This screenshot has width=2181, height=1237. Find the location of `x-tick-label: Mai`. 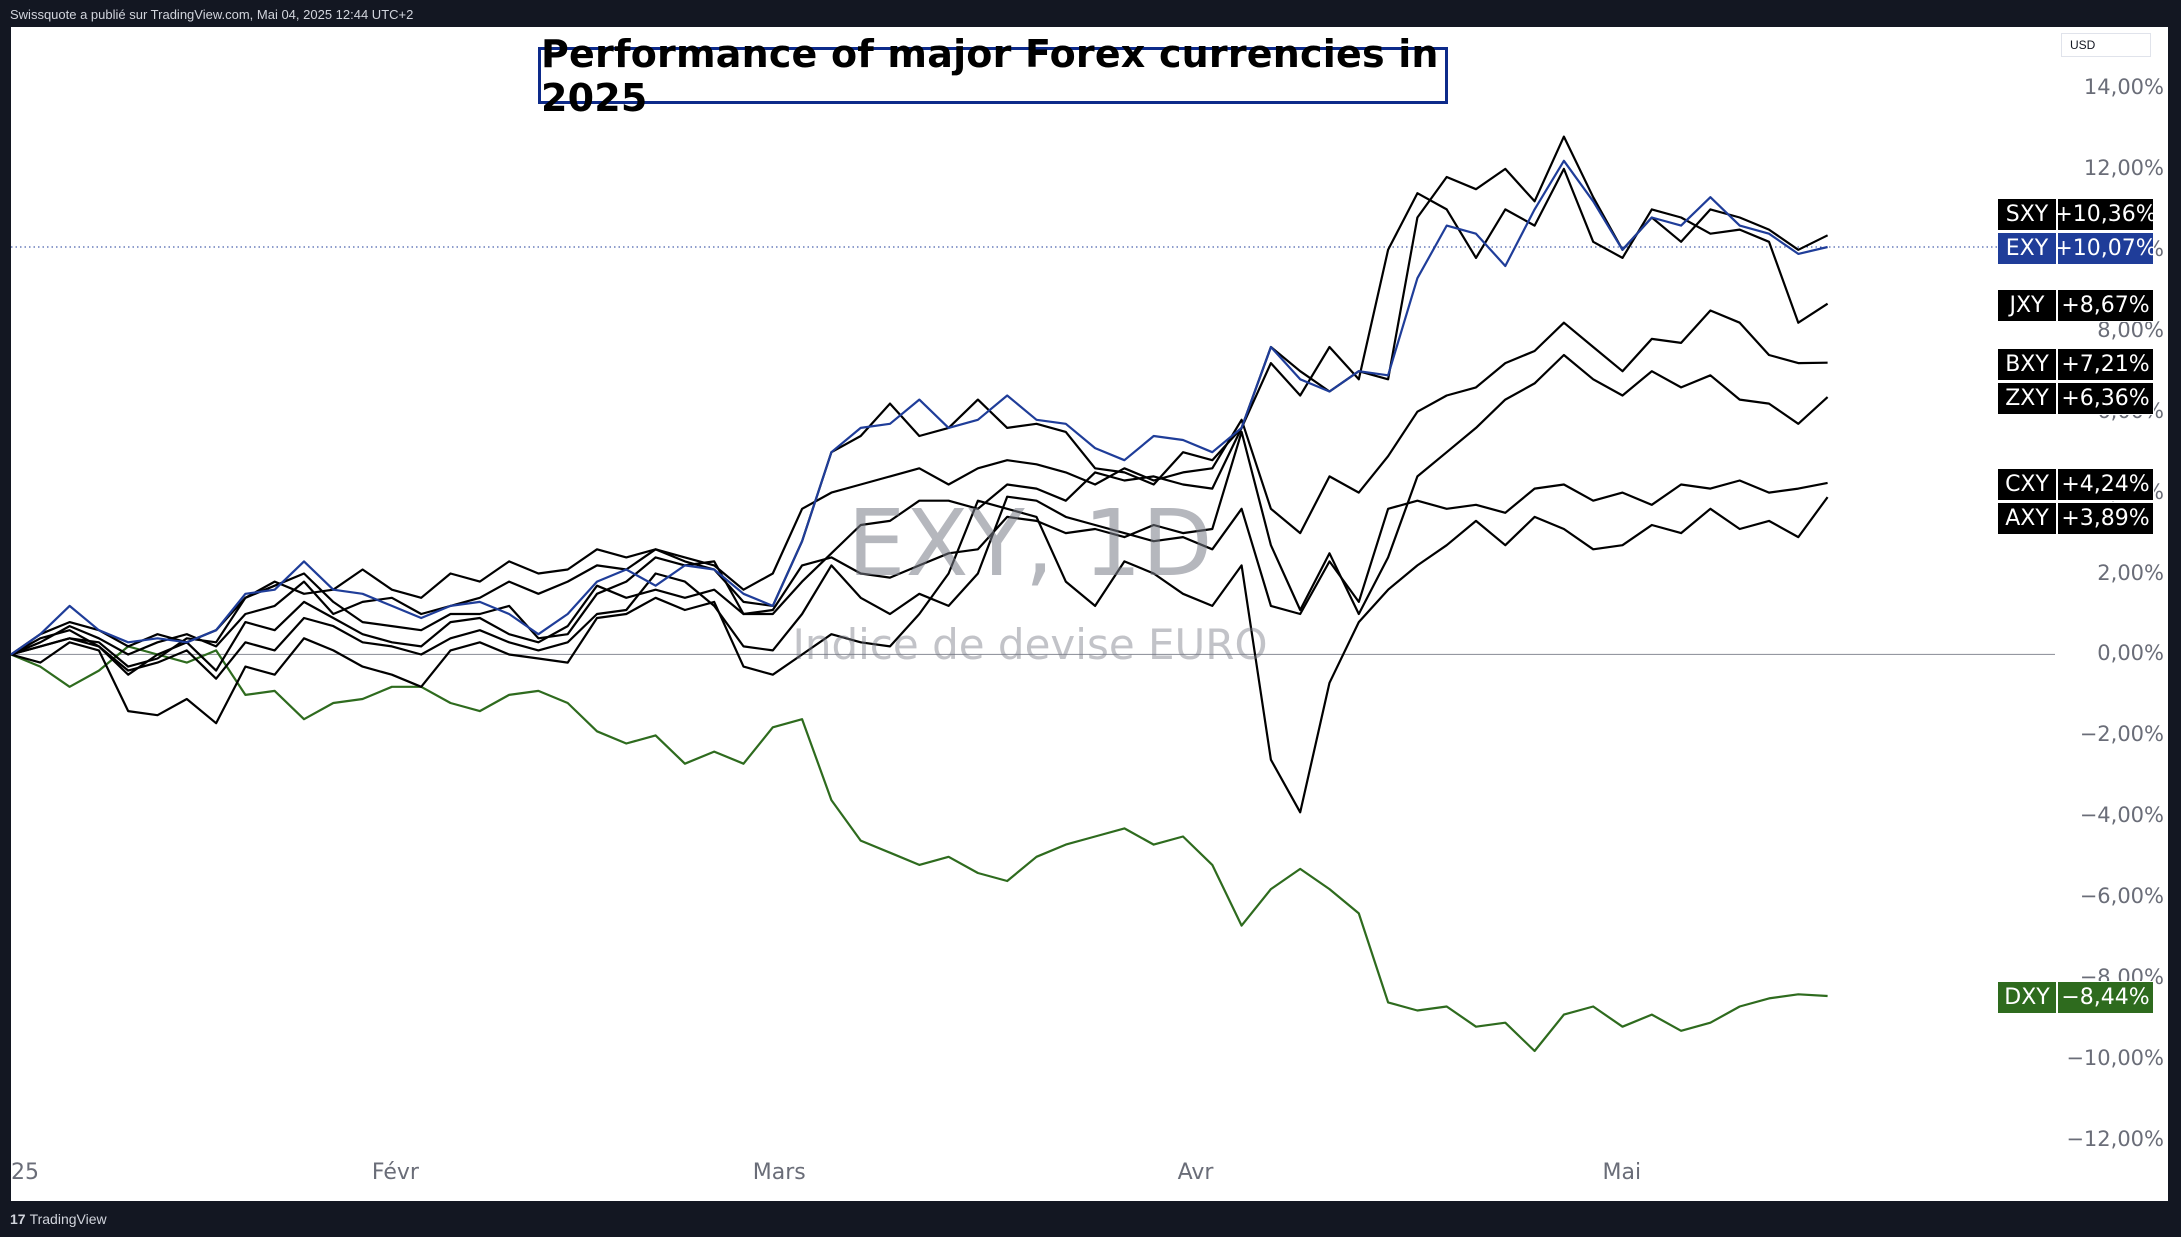

x-tick-label: Mai is located at coordinates (1622, 1172).